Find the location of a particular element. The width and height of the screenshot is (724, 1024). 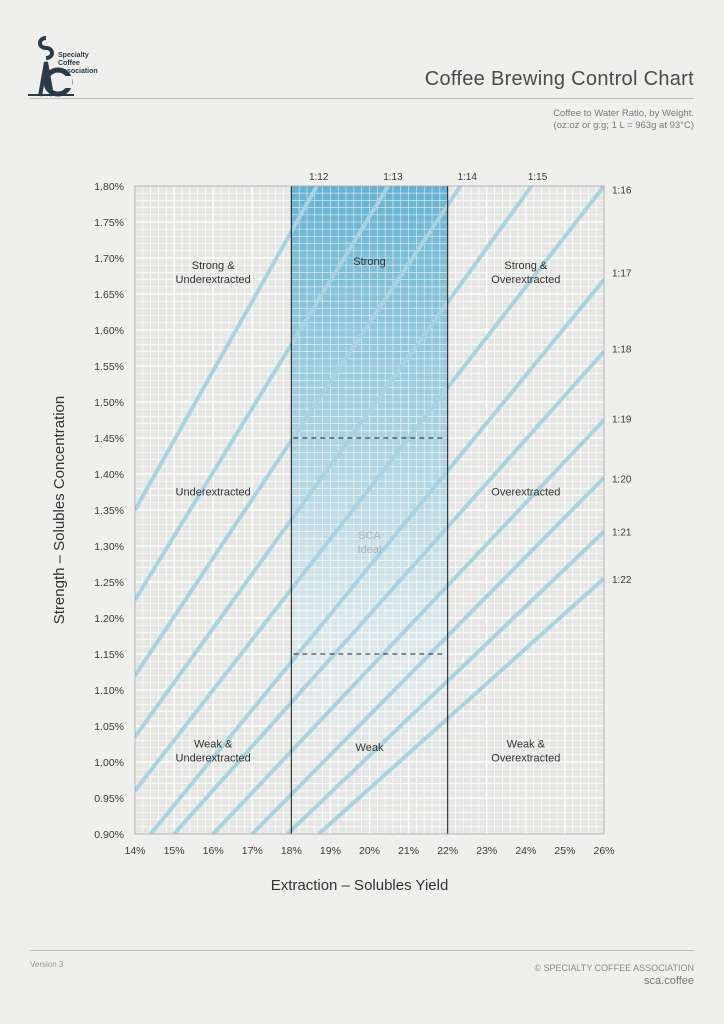

y-tick-label: 1.05% is located at coordinates (109, 727).